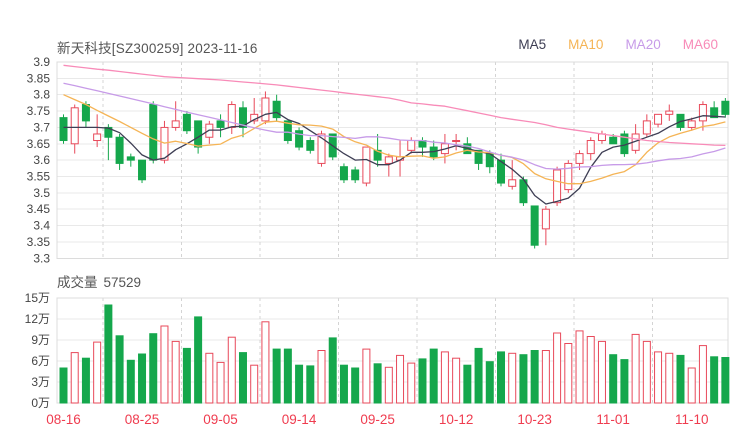  I want to click on volume-axis-label: 12万, so click(37, 319).